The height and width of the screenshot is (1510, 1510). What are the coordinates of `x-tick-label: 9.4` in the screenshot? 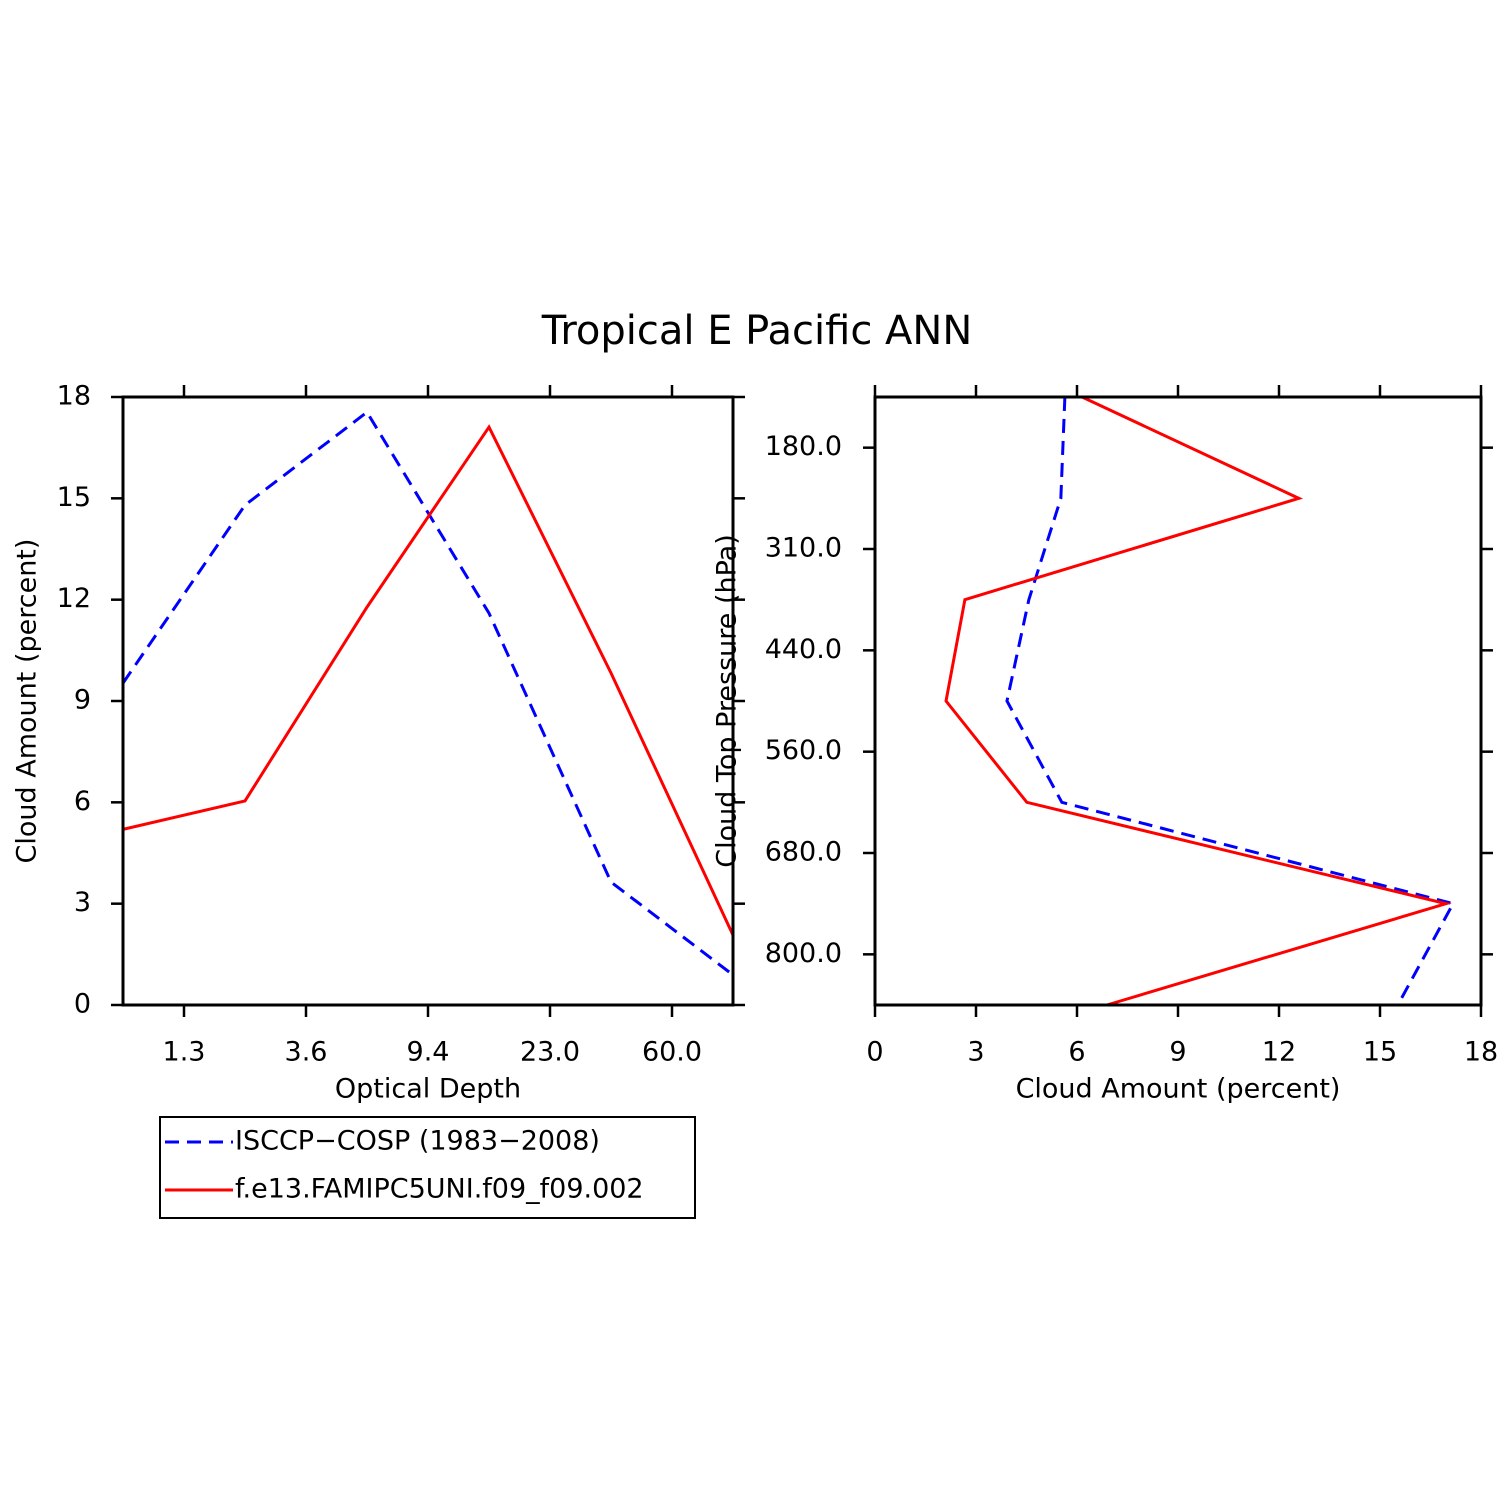 It's located at (428, 1052).